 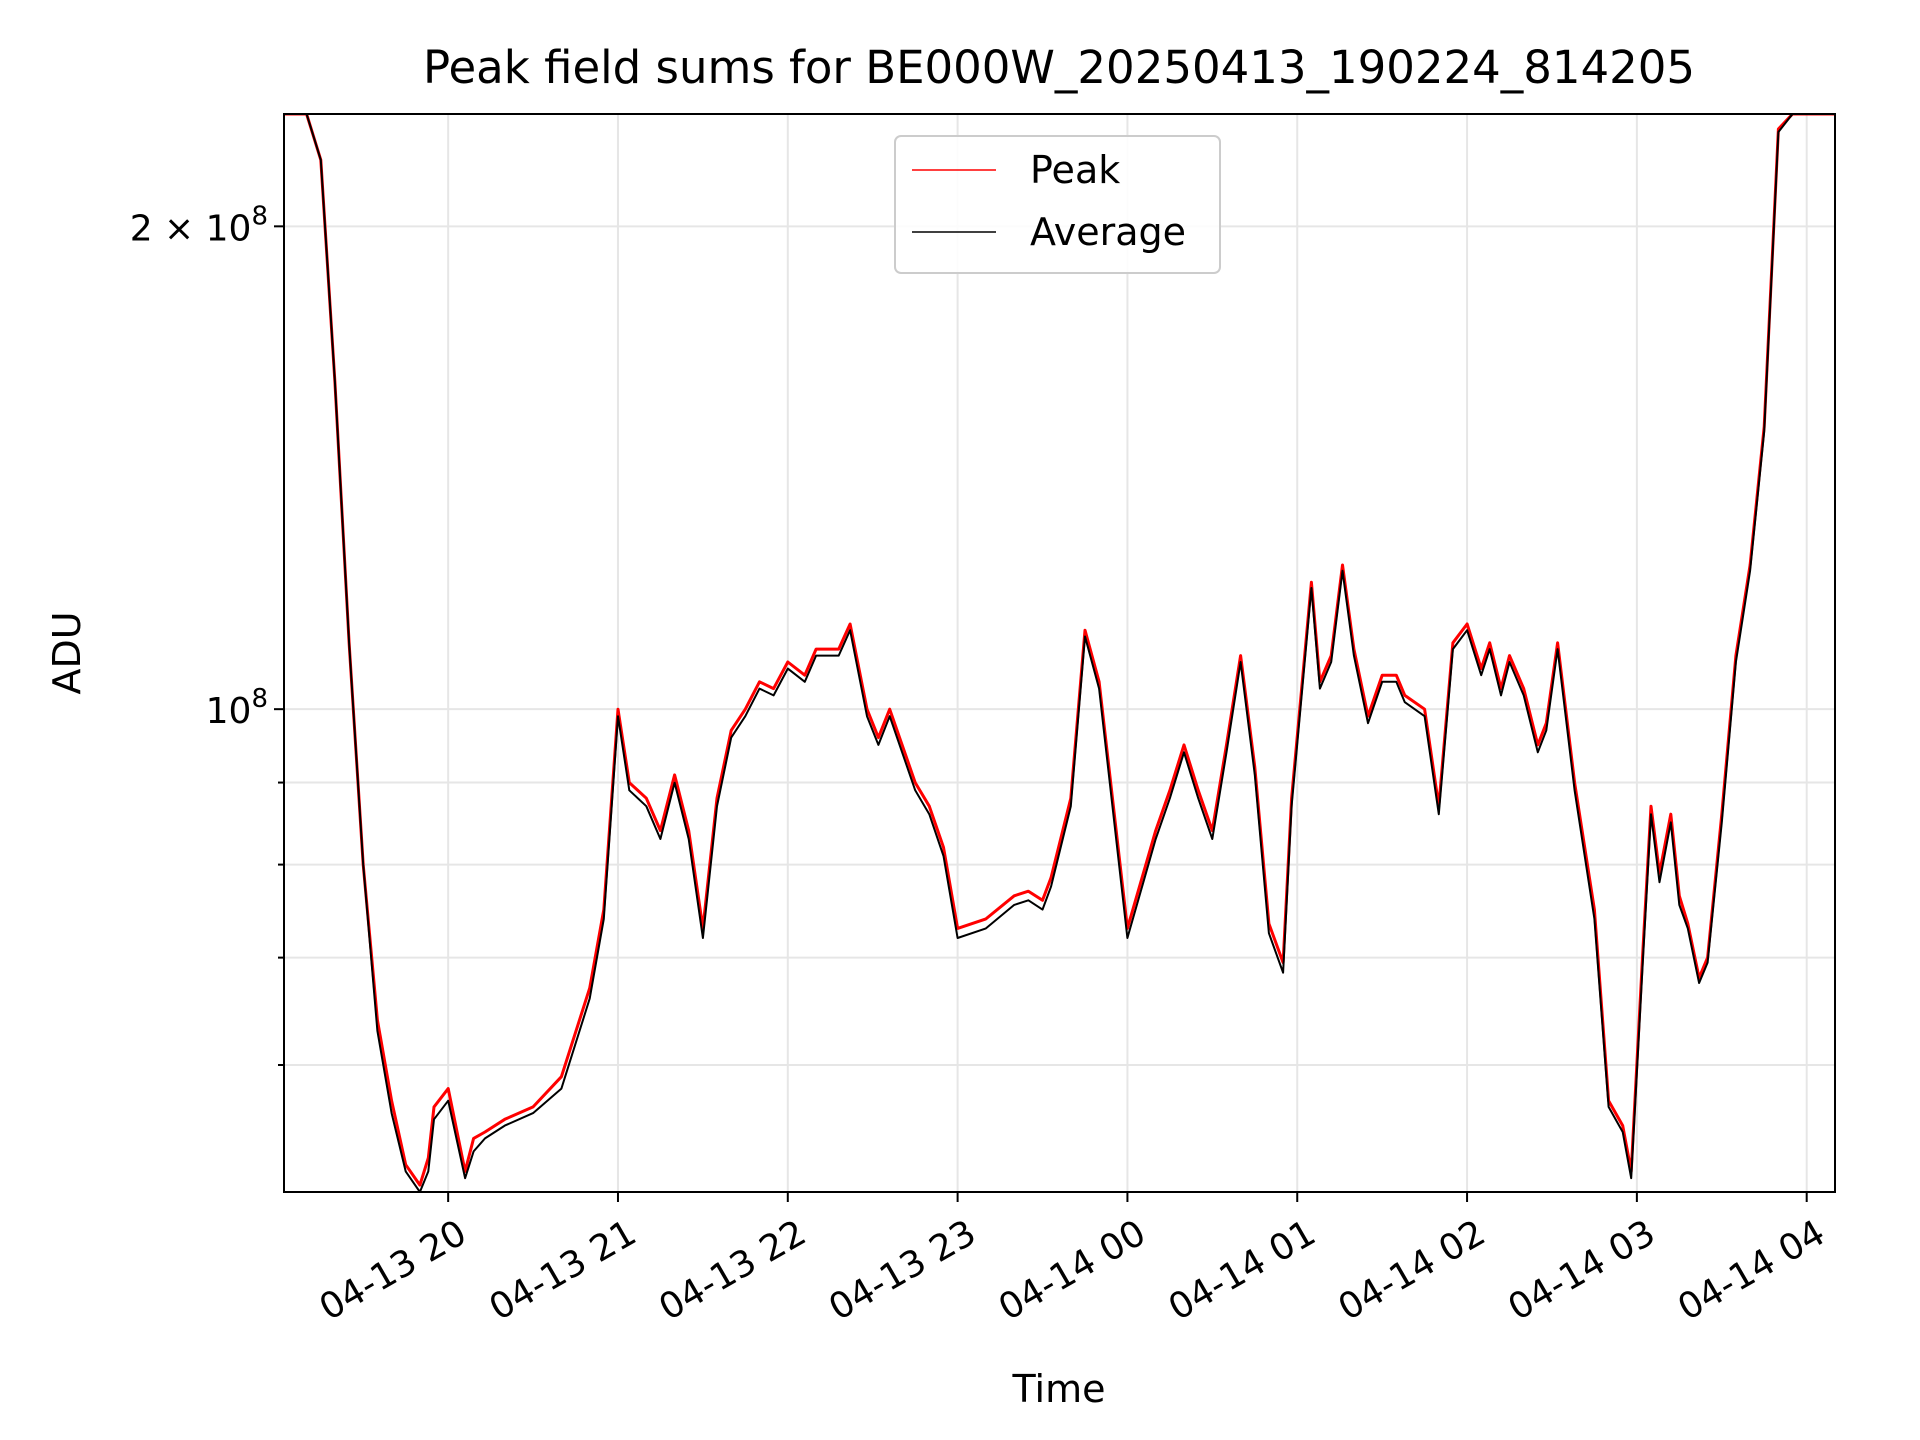 What do you see at coordinates (1242, 1270) in the screenshot?
I see `x-tick-label: 04-14 01` at bounding box center [1242, 1270].